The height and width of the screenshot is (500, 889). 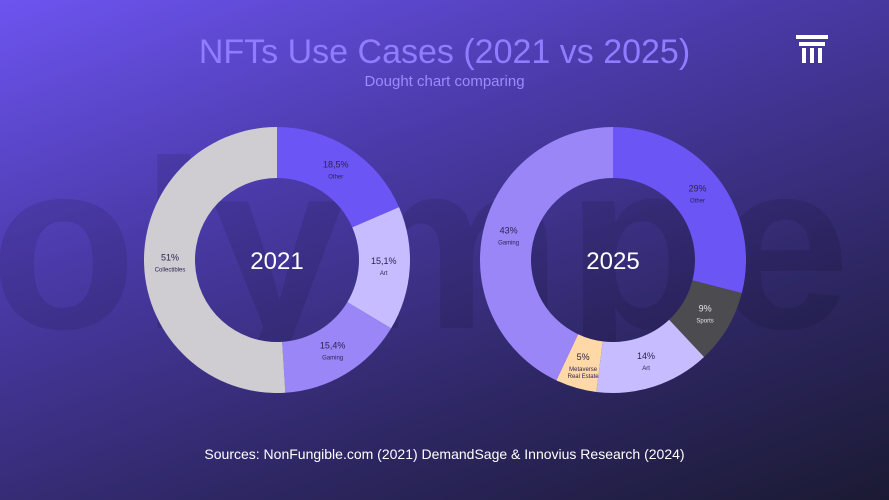 I want to click on chart-title: NFTs Use Cases (2021 vs 2025), so click(x=444, y=52).